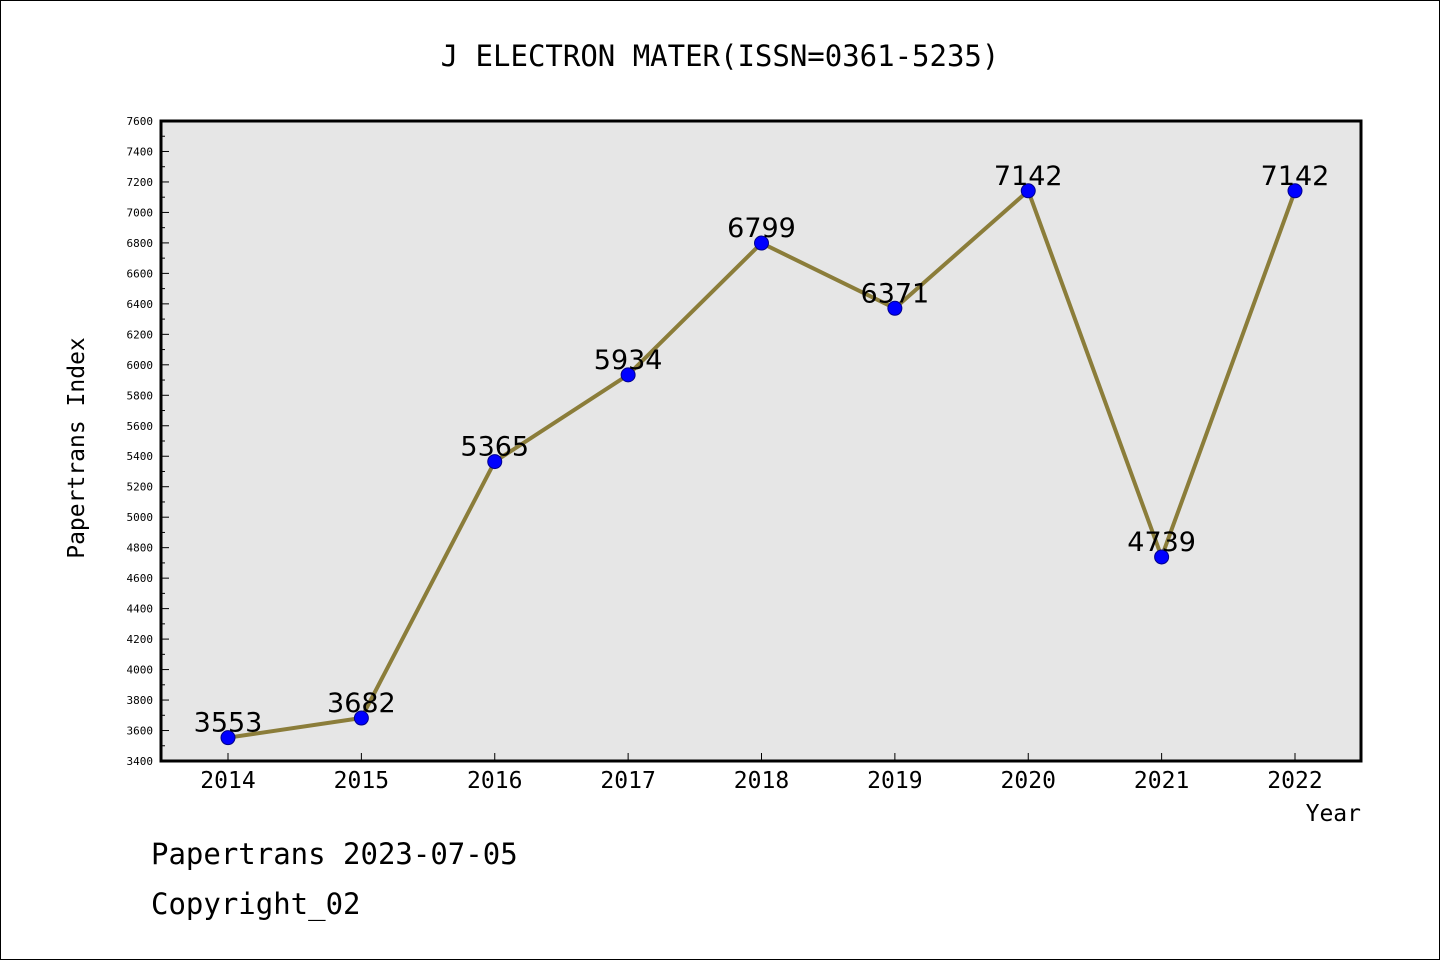 This screenshot has height=960, width=1440. I want to click on y-tick-label: 5200, so click(140, 487).